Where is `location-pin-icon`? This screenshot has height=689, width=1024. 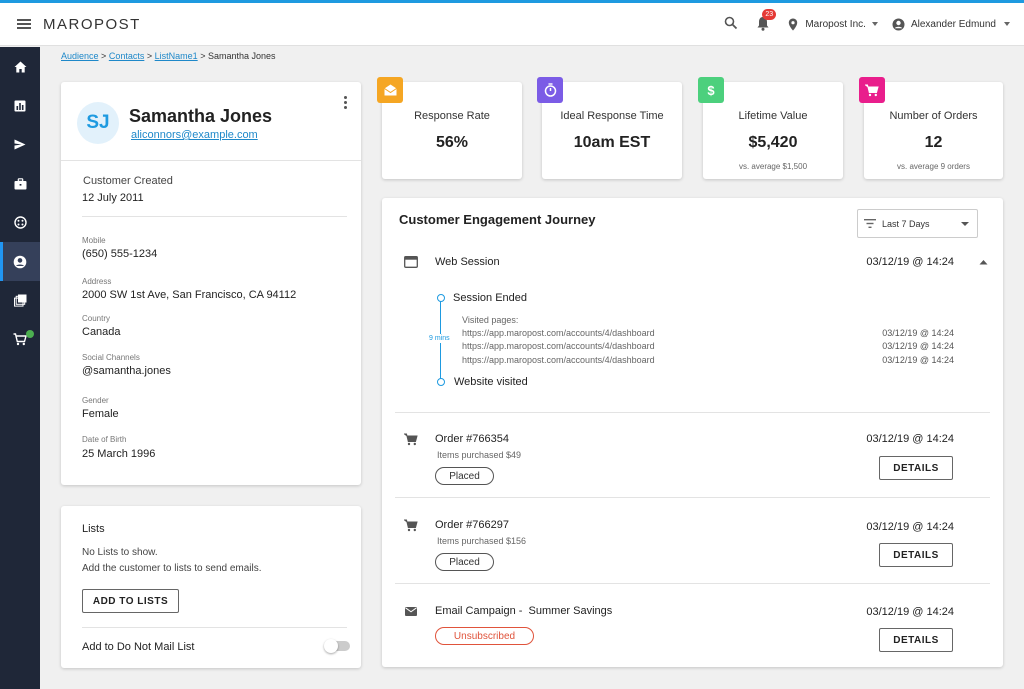
location-pin-icon is located at coordinates (793, 24).